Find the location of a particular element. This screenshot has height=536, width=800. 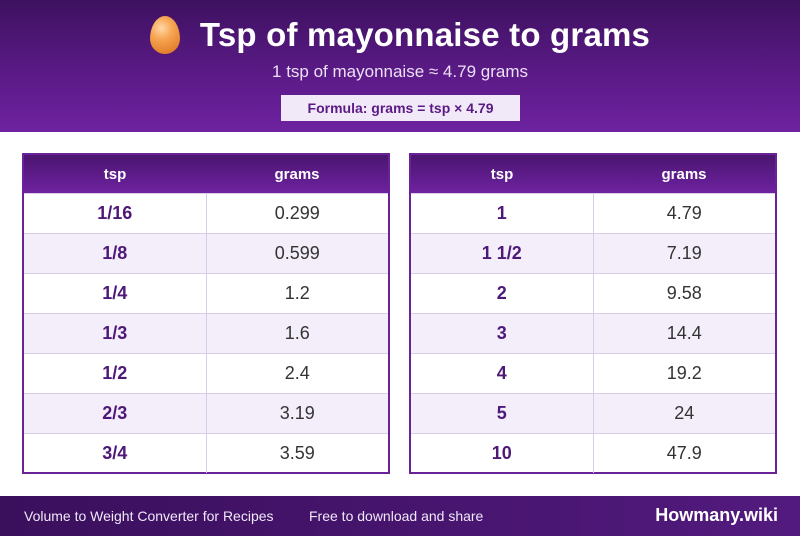

grams-cell: 0.299 is located at coordinates (297, 213).